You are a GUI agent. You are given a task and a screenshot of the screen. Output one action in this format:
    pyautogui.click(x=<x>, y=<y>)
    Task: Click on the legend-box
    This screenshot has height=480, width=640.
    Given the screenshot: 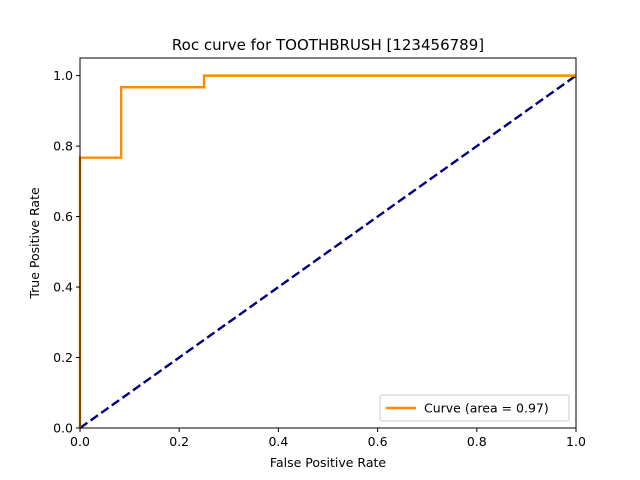 What is the action you would take?
    pyautogui.click(x=474, y=408)
    